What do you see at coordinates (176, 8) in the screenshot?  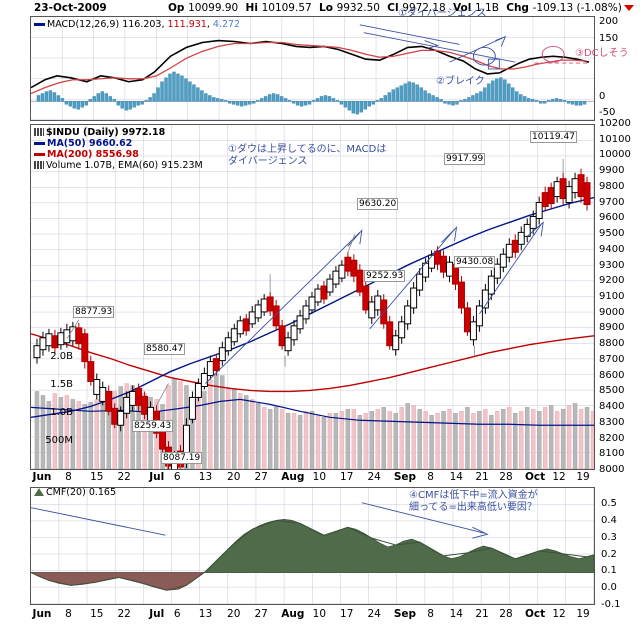 I see `label-op: Op` at bounding box center [176, 8].